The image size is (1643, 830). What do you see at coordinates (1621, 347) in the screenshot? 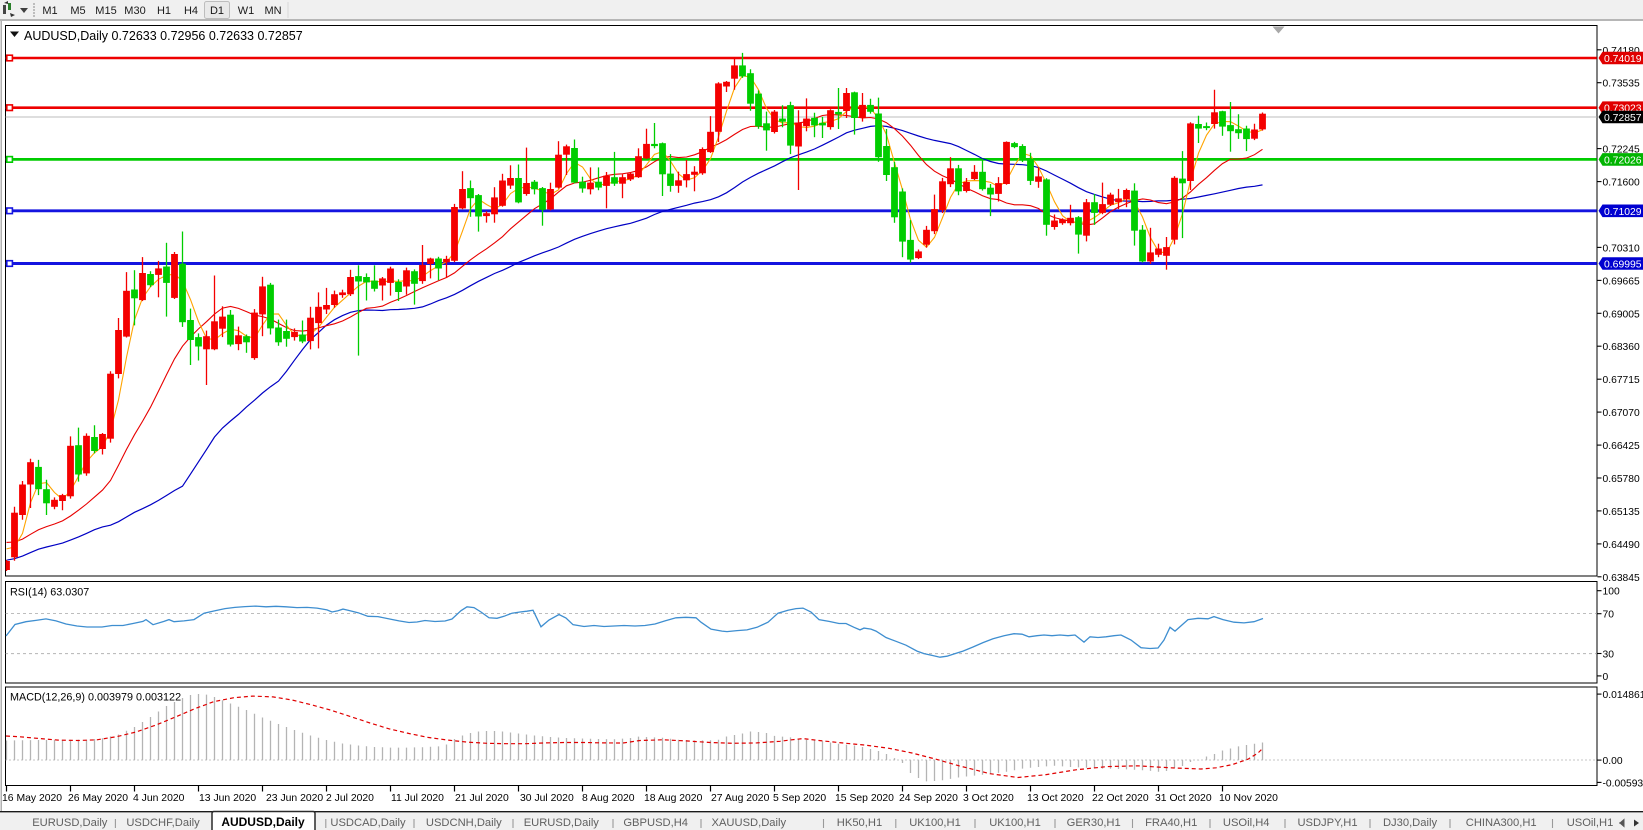
I see `svg-text: 0.68360` at bounding box center [1621, 347].